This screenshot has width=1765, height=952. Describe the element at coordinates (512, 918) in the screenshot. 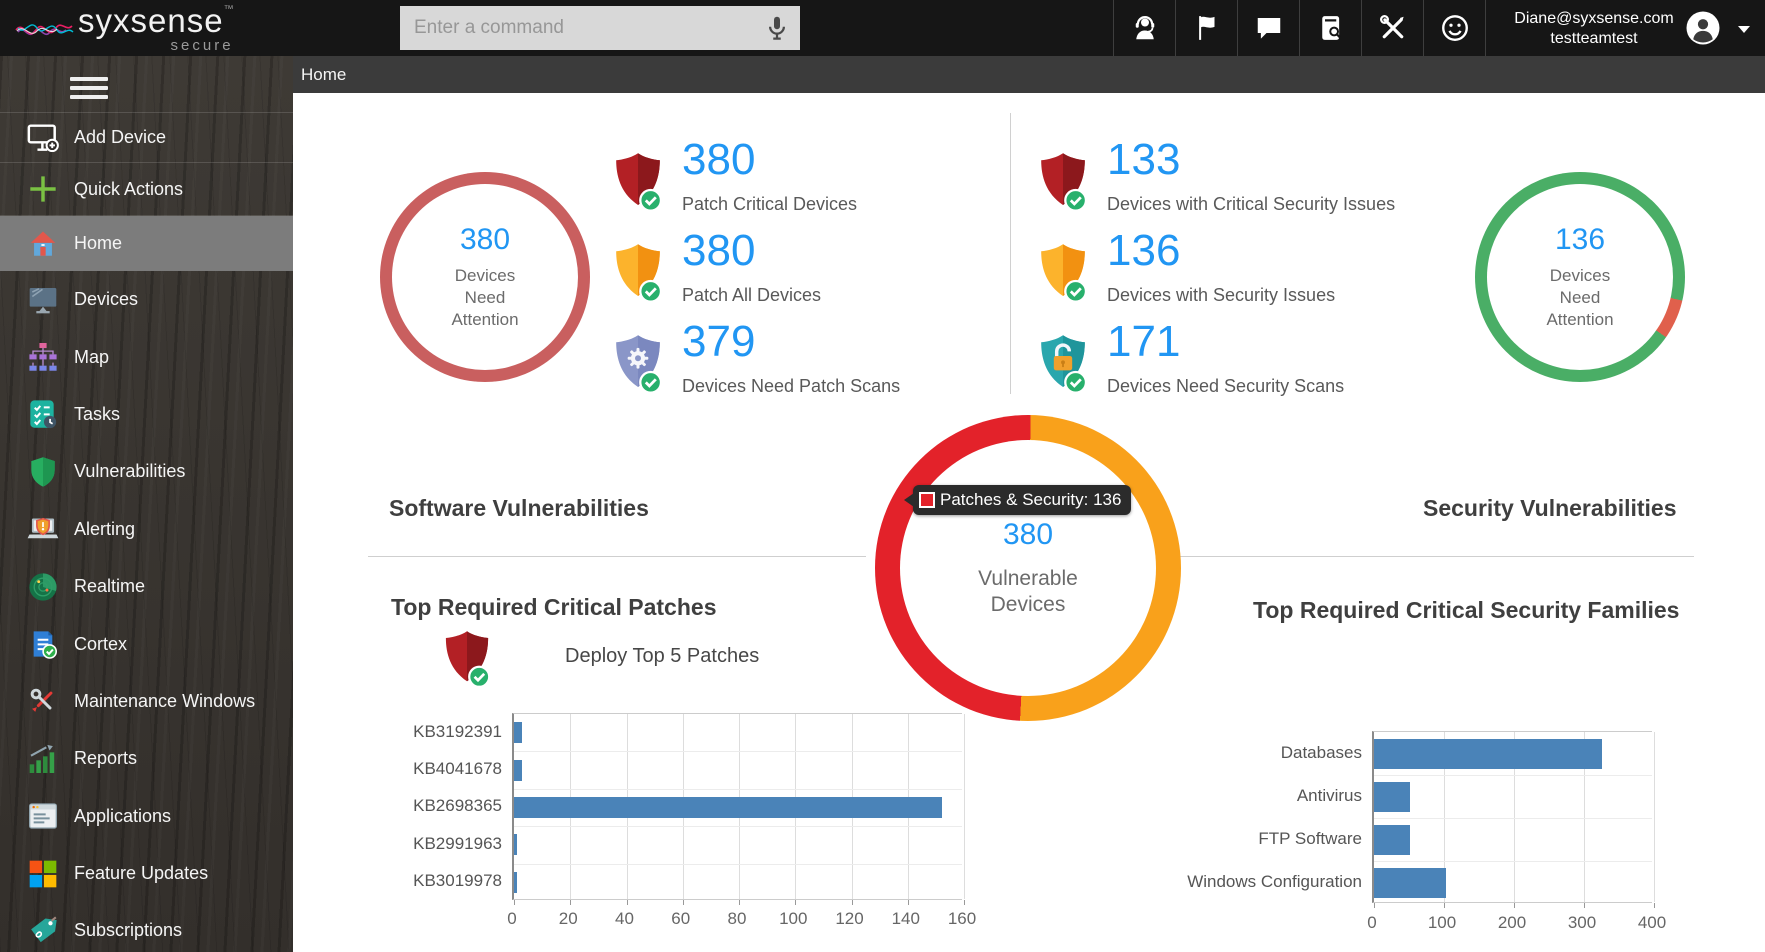

I see `tick-label: 0` at that location.